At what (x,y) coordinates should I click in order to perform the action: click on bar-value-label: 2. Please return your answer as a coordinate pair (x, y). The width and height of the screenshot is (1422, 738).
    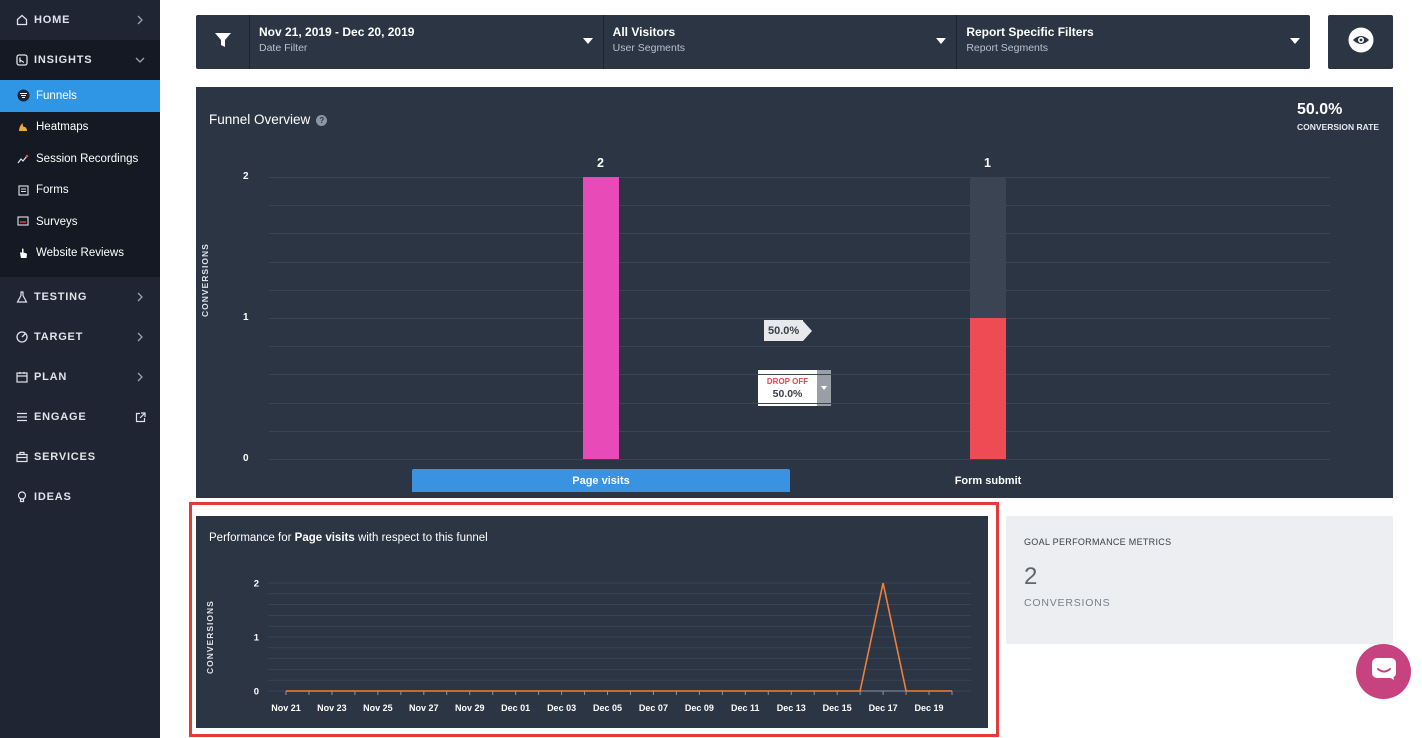
    Looking at the image, I should click on (600, 163).